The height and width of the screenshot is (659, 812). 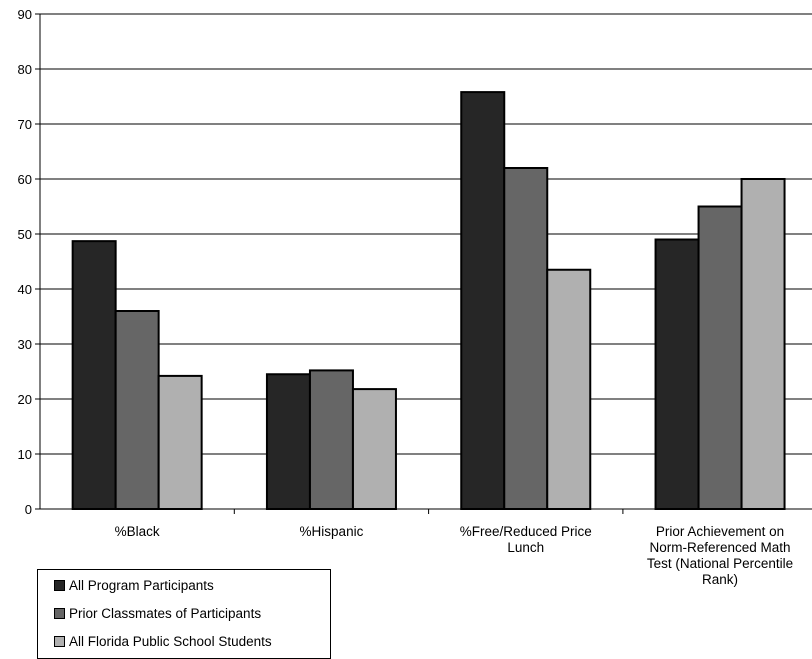 What do you see at coordinates (25, 289) in the screenshot?
I see `y-tick-label: 40` at bounding box center [25, 289].